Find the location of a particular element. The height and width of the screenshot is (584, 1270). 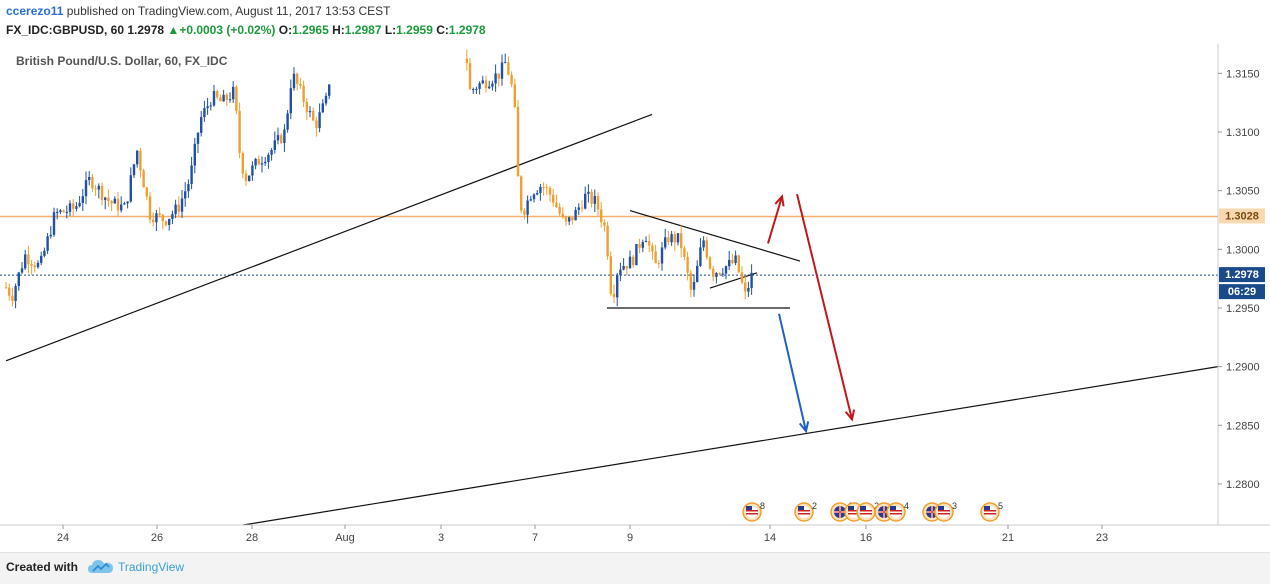

time-tick-label: 26 is located at coordinates (157, 538).